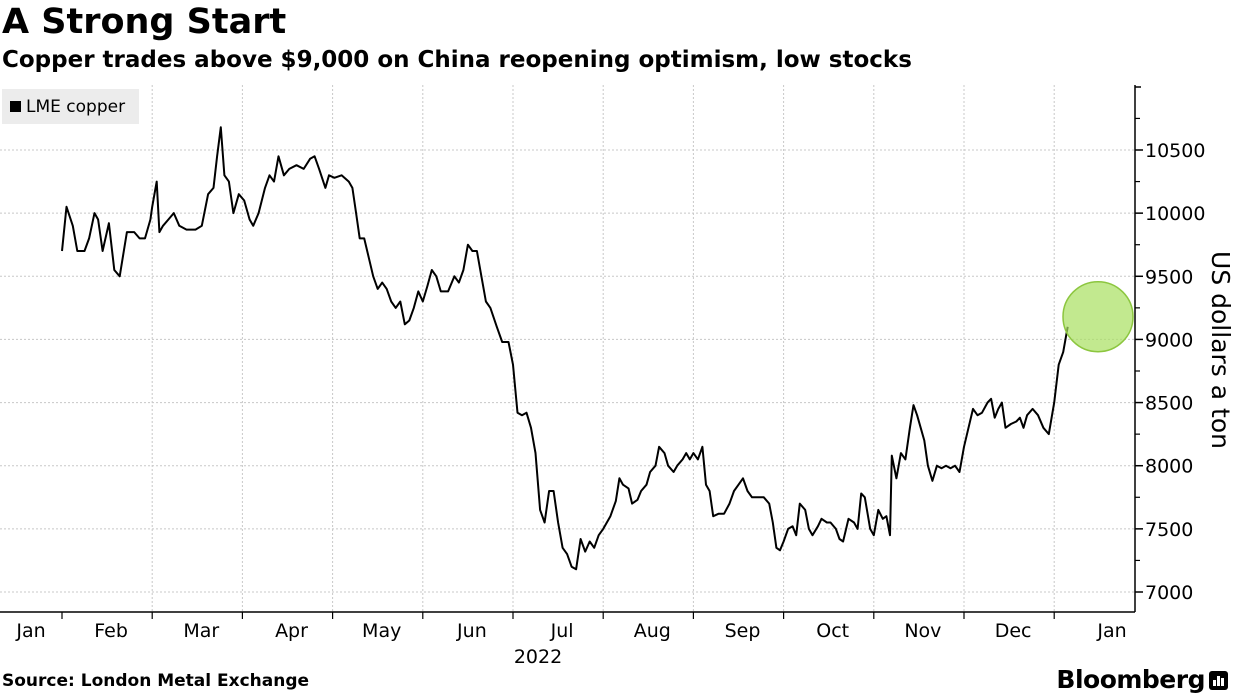 The width and height of the screenshot is (1240, 697). I want to click on source-note: Source: London Metal Exchange, so click(156, 681).